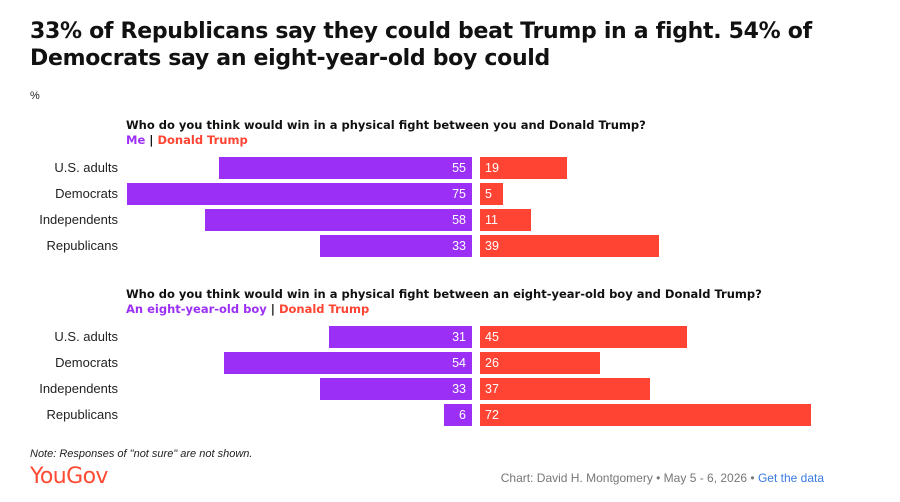  What do you see at coordinates (790, 478) in the screenshot?
I see `get-the-data-link: Get the data` at bounding box center [790, 478].